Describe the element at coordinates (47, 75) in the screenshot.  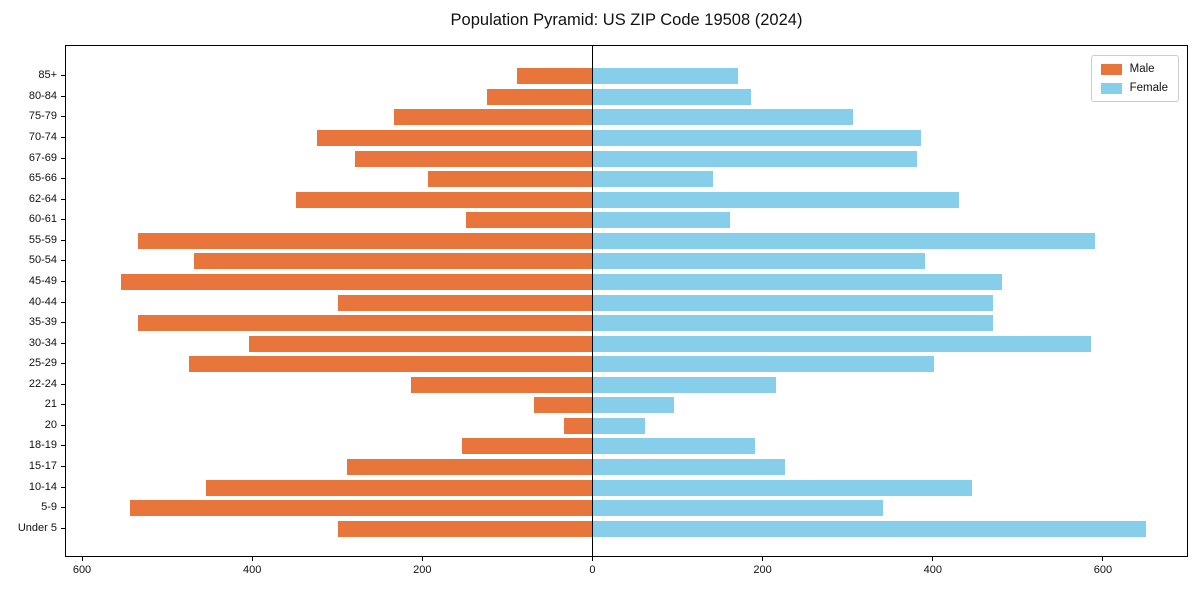
I see `y-tick-label: 85+` at that location.